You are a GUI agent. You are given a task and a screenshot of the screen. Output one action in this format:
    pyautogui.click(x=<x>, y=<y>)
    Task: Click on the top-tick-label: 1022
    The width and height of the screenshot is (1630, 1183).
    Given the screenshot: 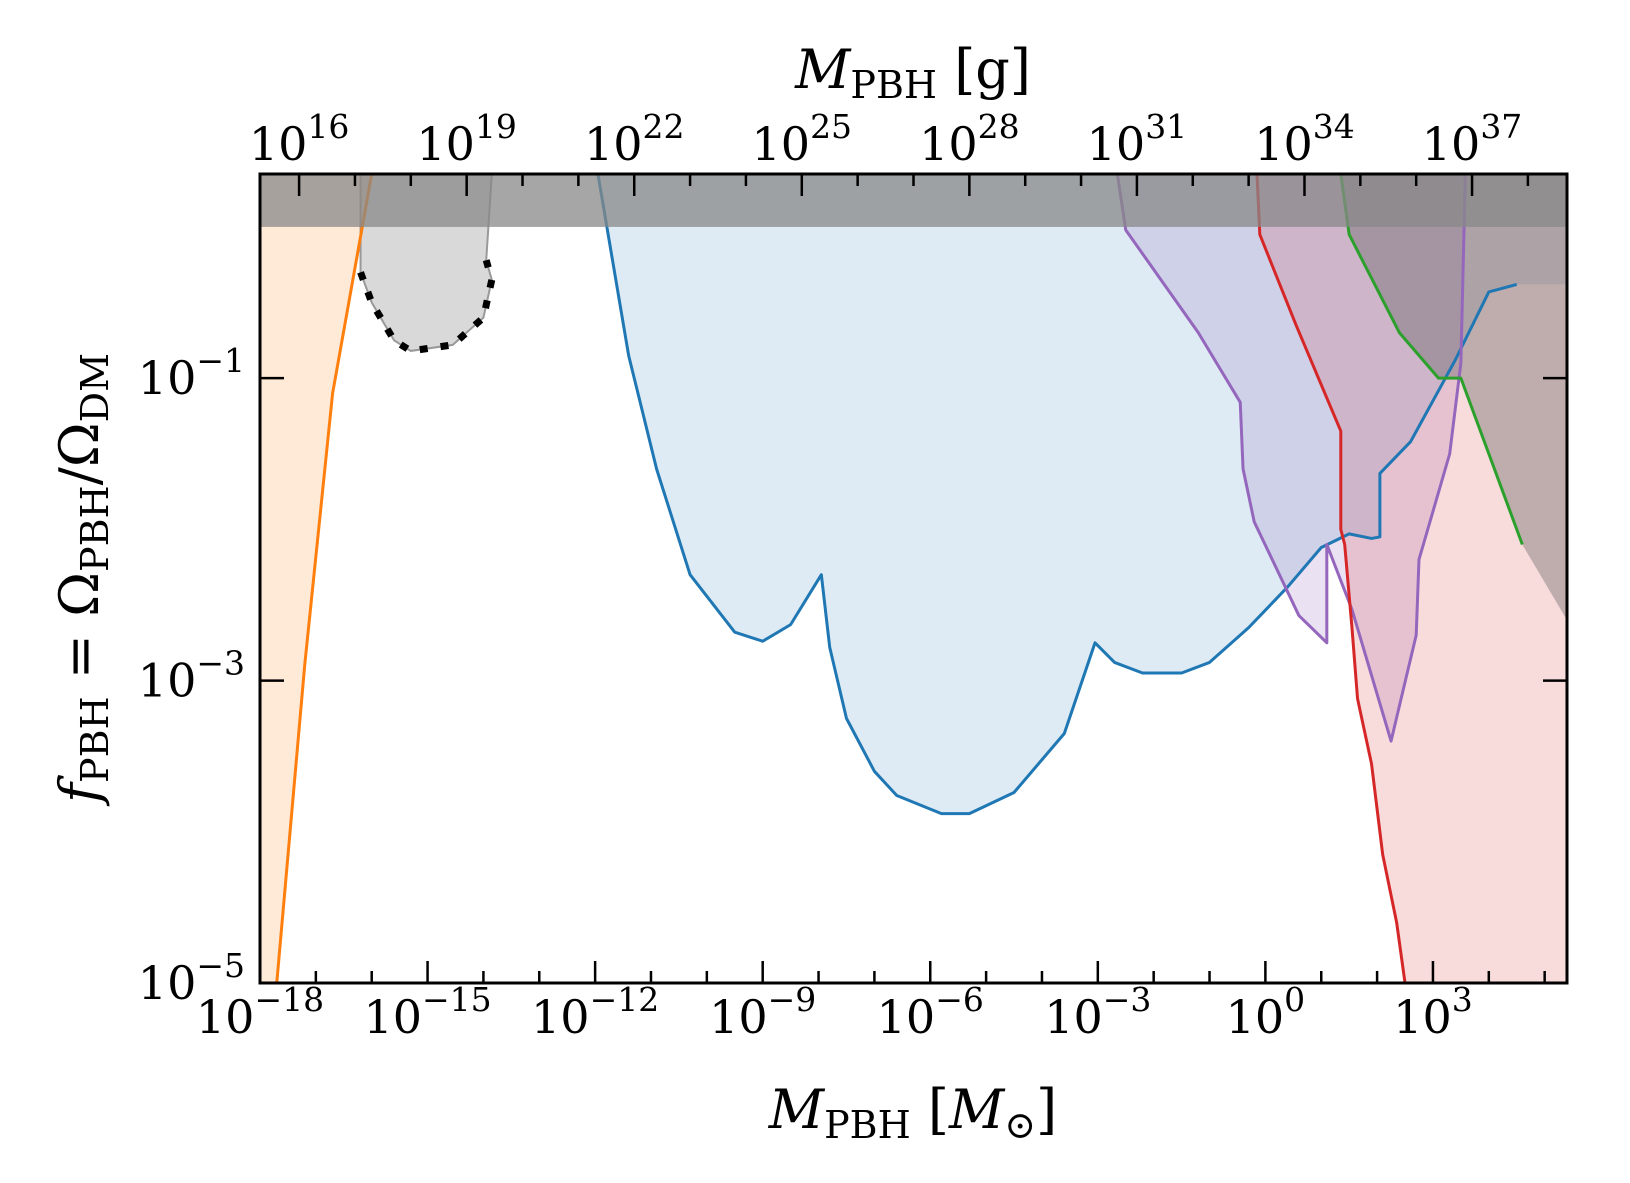 What is the action you would take?
    pyautogui.click(x=634, y=139)
    